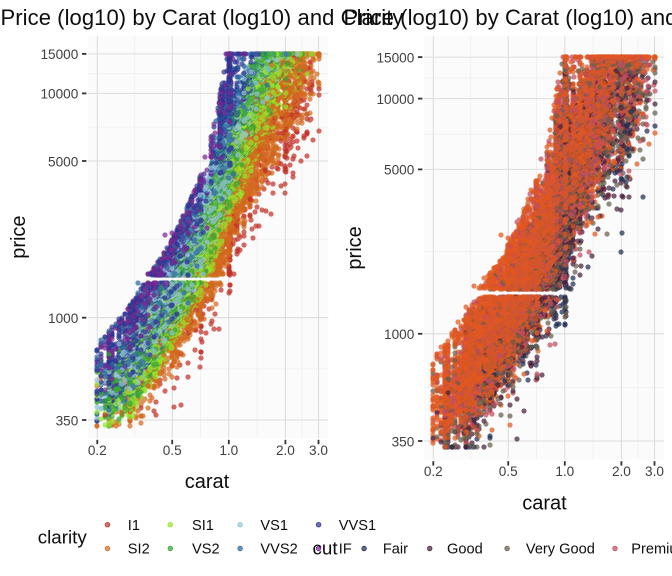 This screenshot has height=576, width=672. What do you see at coordinates (63, 537) in the screenshot?
I see `svg-text: clarity` at bounding box center [63, 537].